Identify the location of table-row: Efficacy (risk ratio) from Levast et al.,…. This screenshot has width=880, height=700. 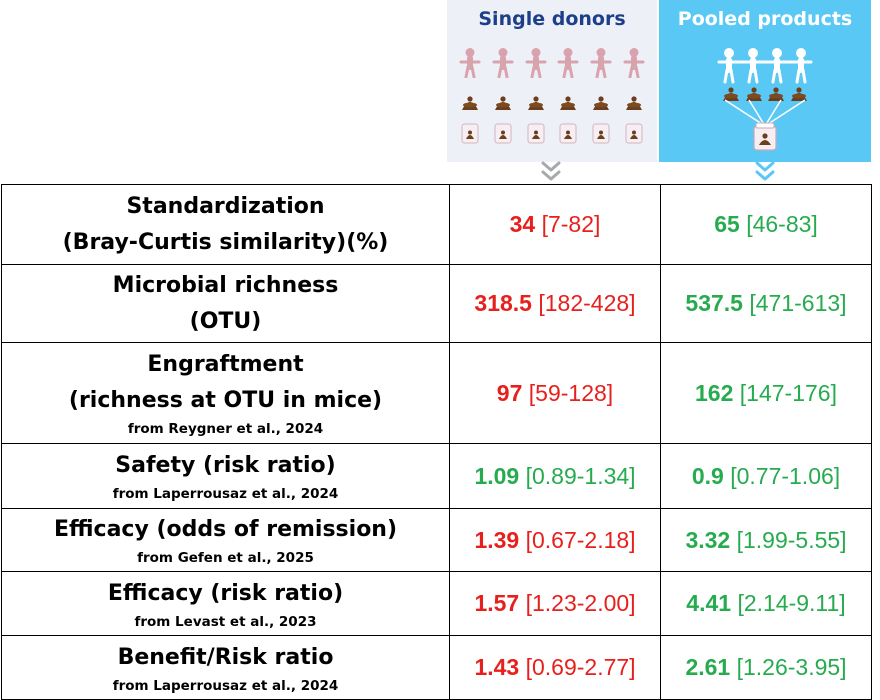
(436, 603).